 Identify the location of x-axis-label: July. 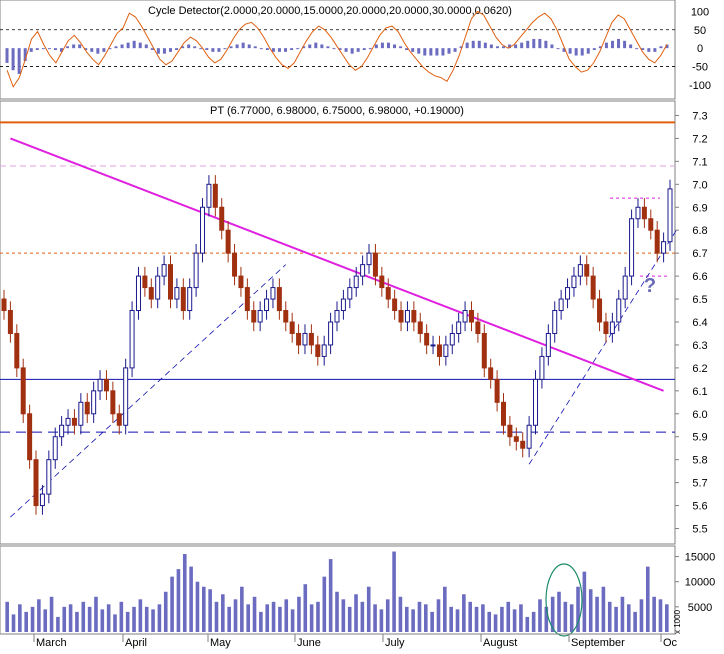
(395, 643).